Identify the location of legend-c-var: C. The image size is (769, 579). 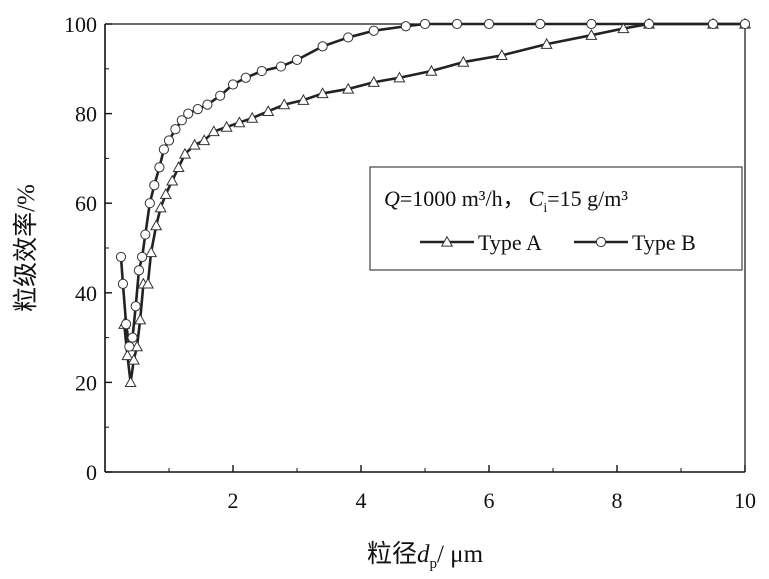
(536, 198).